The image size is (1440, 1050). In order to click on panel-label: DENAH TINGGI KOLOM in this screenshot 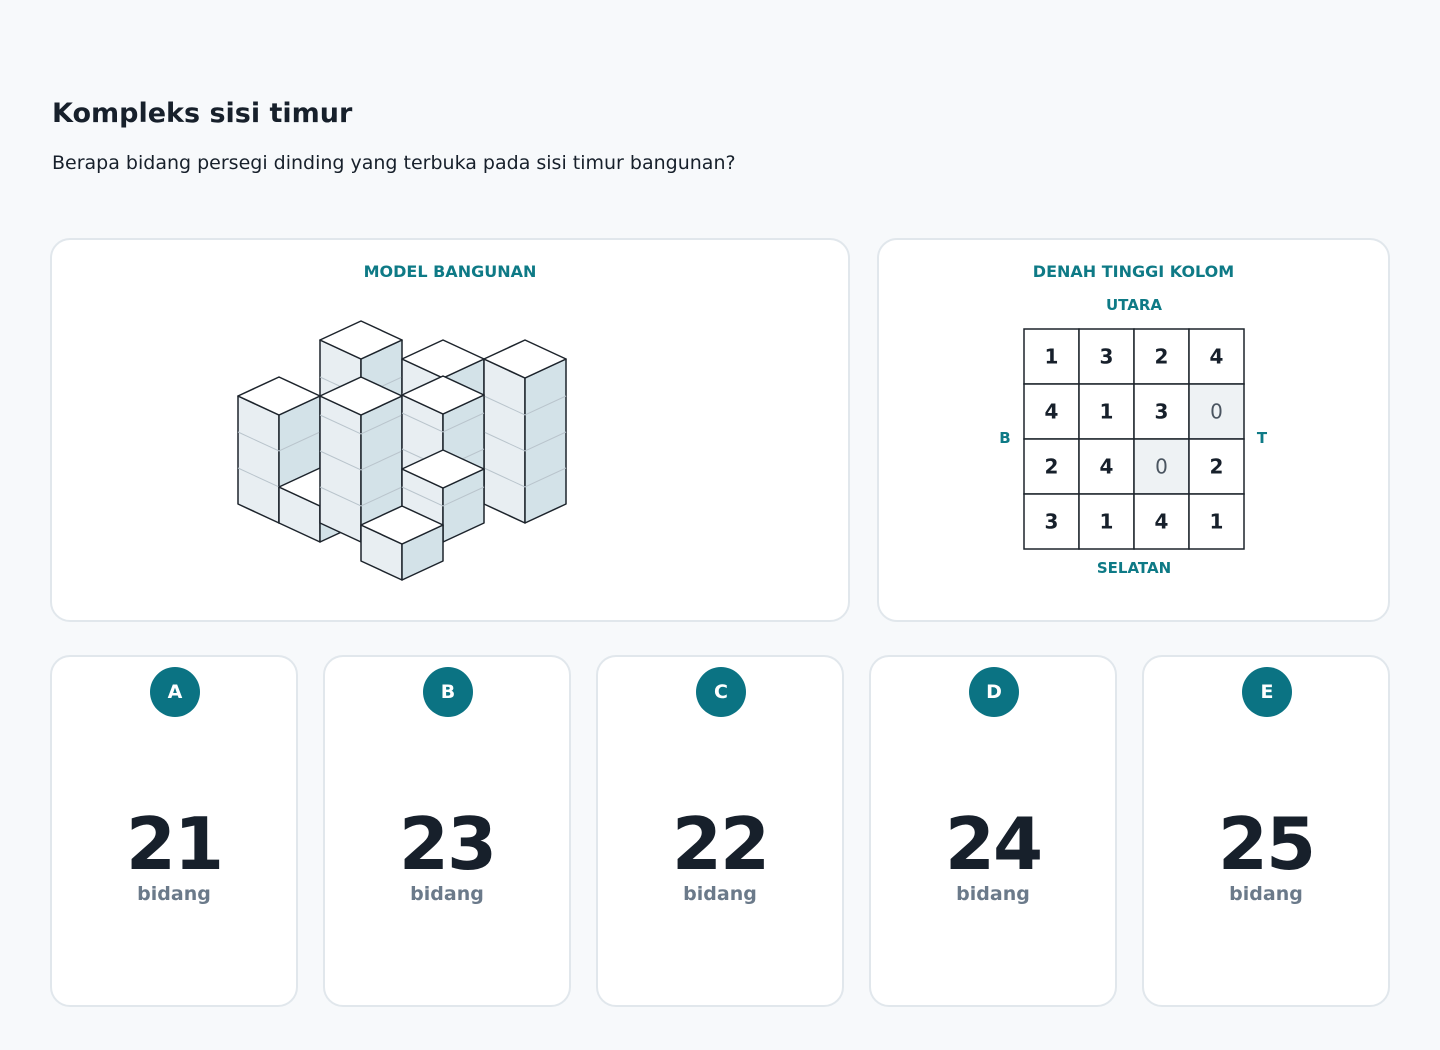, I will do `click(1133, 271)`.